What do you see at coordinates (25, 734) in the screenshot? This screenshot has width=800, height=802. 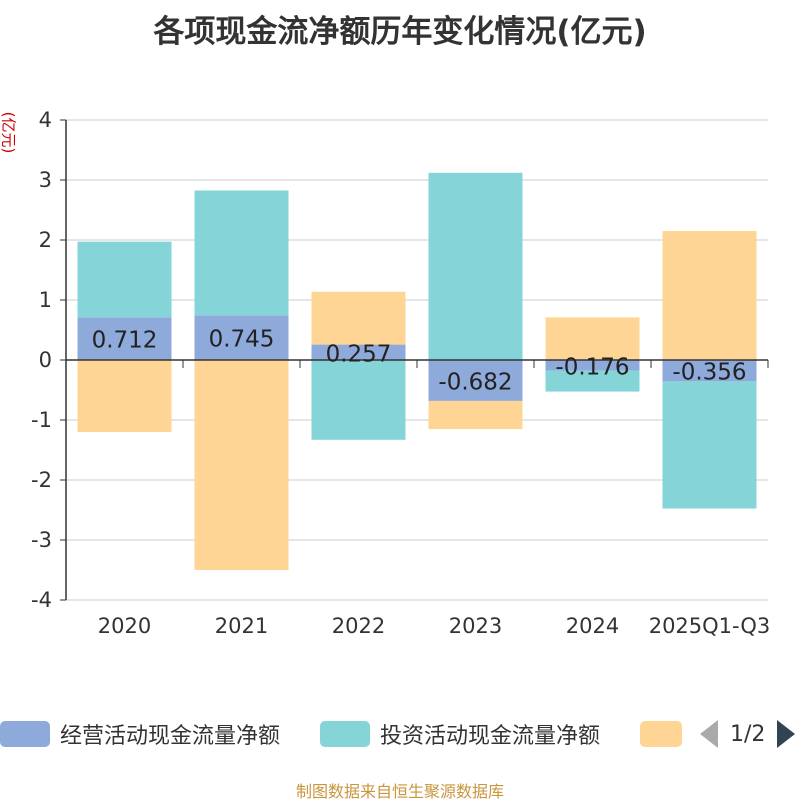 I see `legend-swatch-operating` at bounding box center [25, 734].